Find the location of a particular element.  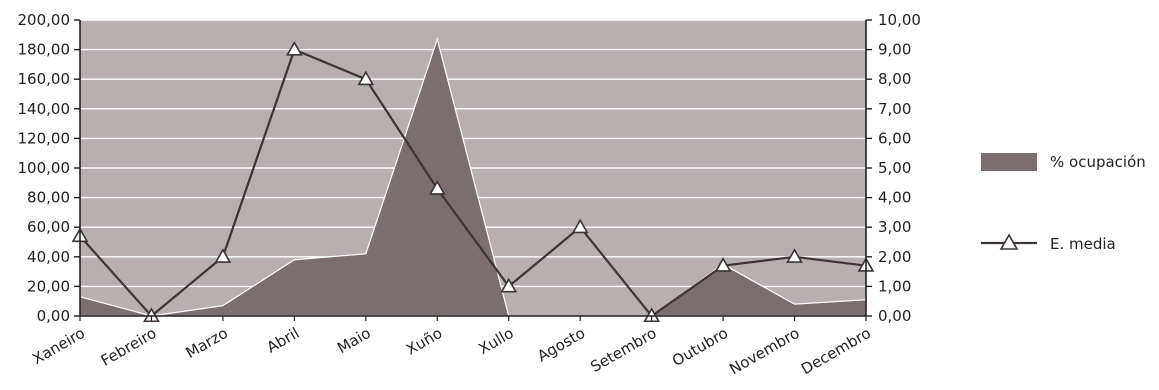

y-left-tick-label: 20,00 is located at coordinates (48, 286).